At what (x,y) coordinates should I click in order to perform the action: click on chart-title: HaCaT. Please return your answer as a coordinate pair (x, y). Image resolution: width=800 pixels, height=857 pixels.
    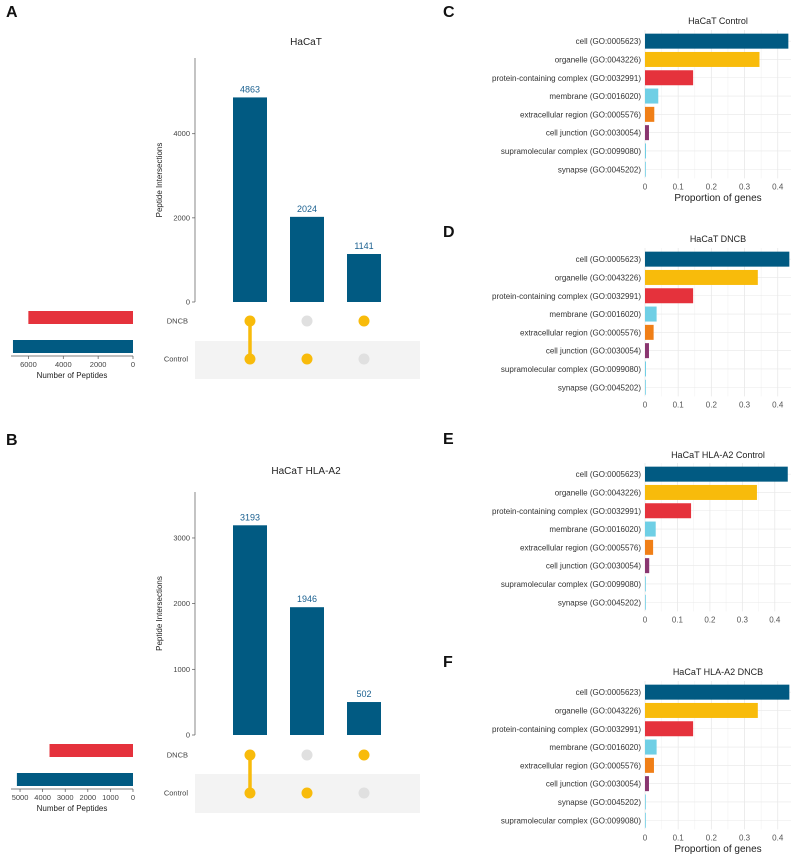
    Looking at the image, I should click on (306, 42).